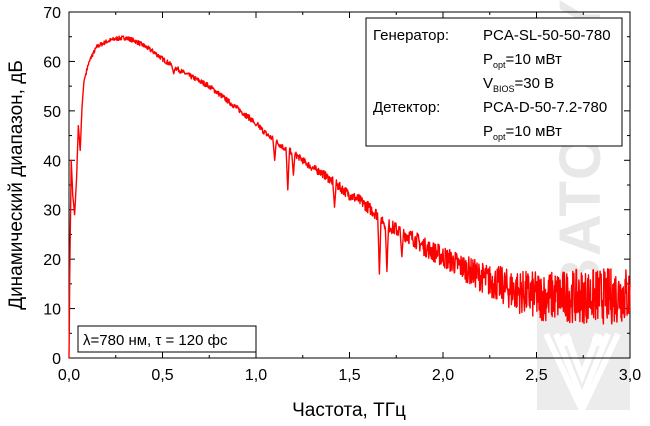  Describe the element at coordinates (582, 340) in the screenshot. I see `watermark-logo-ring-icon` at that location.